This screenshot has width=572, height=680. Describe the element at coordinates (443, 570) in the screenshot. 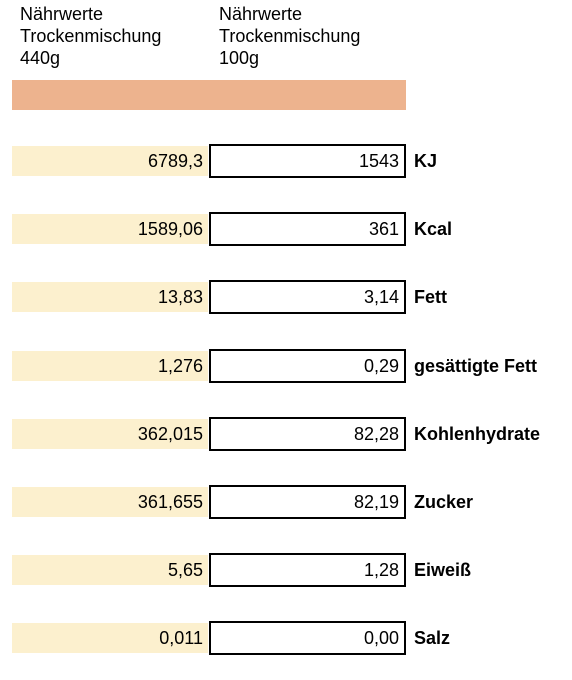

I see `cell-nutrient-label: Eiweiß` at that location.